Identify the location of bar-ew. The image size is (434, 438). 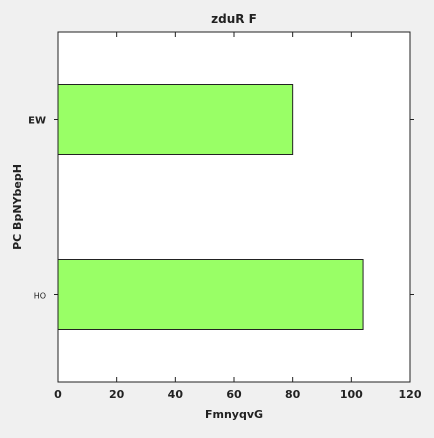
(175, 119).